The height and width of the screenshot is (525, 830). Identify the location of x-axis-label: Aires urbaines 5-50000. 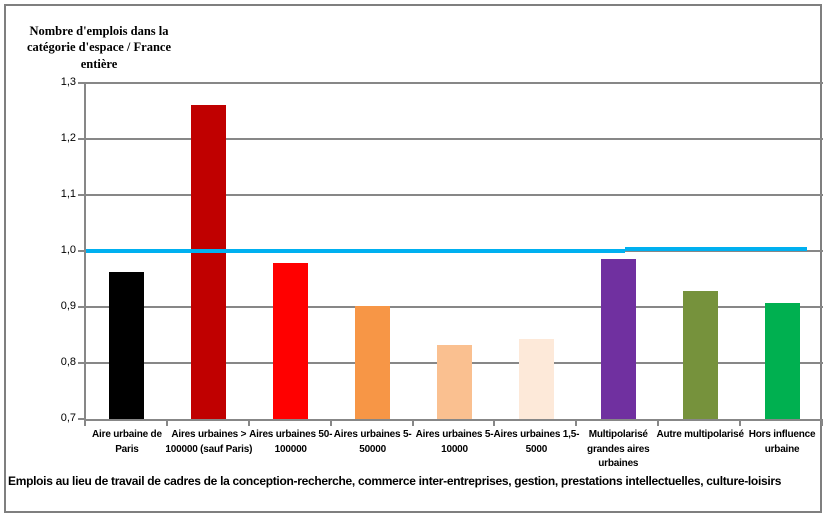
(372, 442).